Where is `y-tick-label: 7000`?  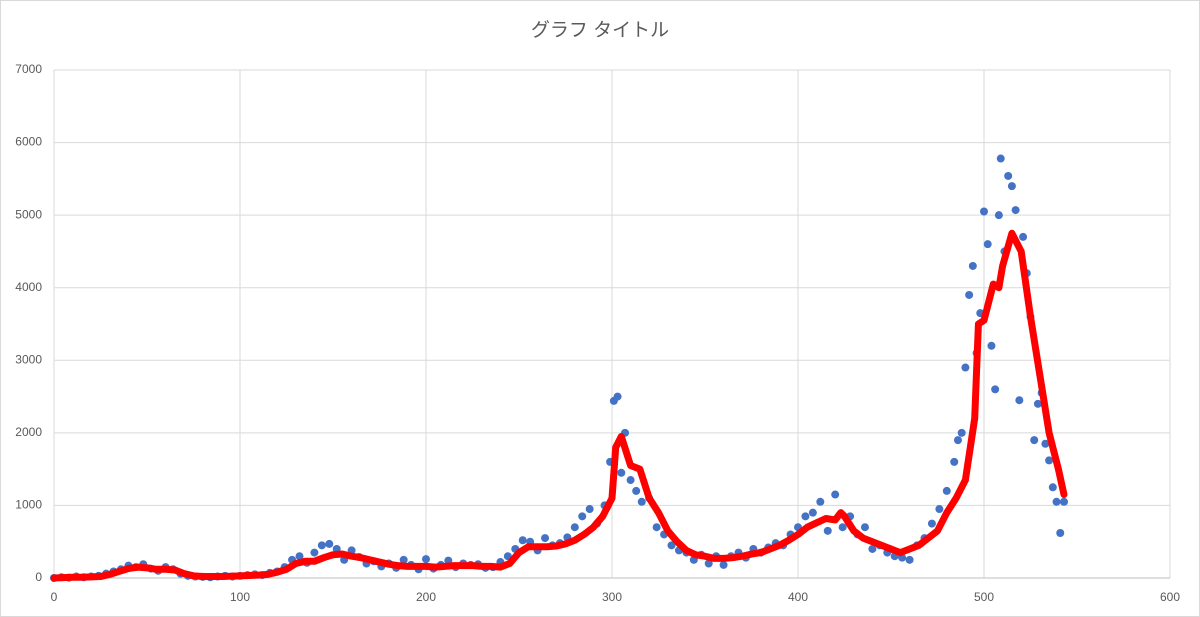
y-tick-label: 7000 is located at coordinates (28, 69).